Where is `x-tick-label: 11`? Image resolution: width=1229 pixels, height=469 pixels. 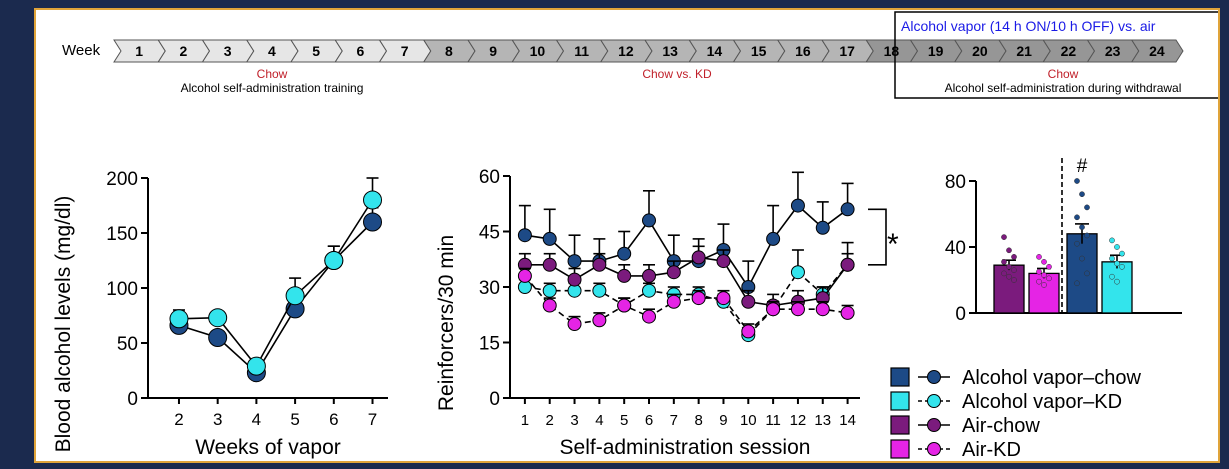 x-tick-label: 11 is located at coordinates (773, 420).